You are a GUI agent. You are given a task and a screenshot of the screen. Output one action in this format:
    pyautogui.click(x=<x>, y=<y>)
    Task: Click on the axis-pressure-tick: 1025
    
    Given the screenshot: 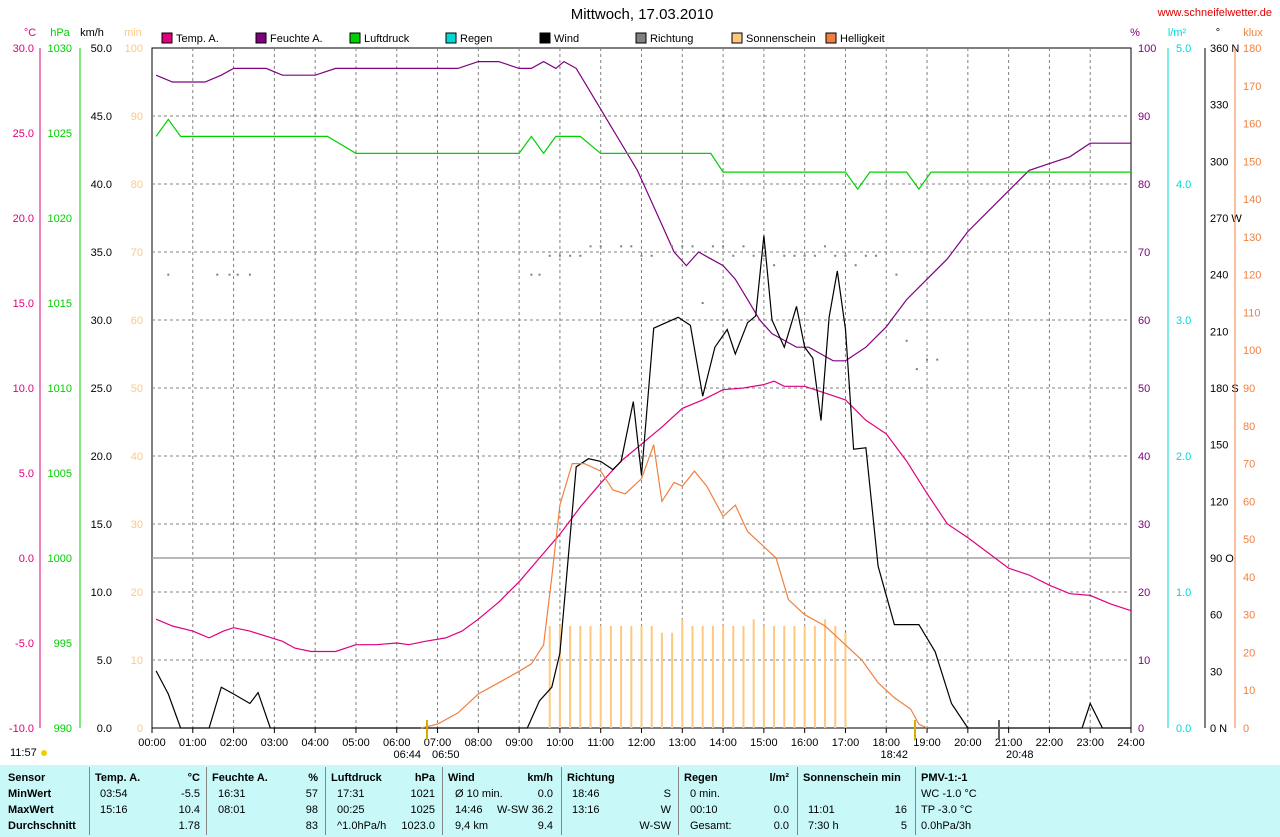 What is the action you would take?
    pyautogui.click(x=60, y=134)
    